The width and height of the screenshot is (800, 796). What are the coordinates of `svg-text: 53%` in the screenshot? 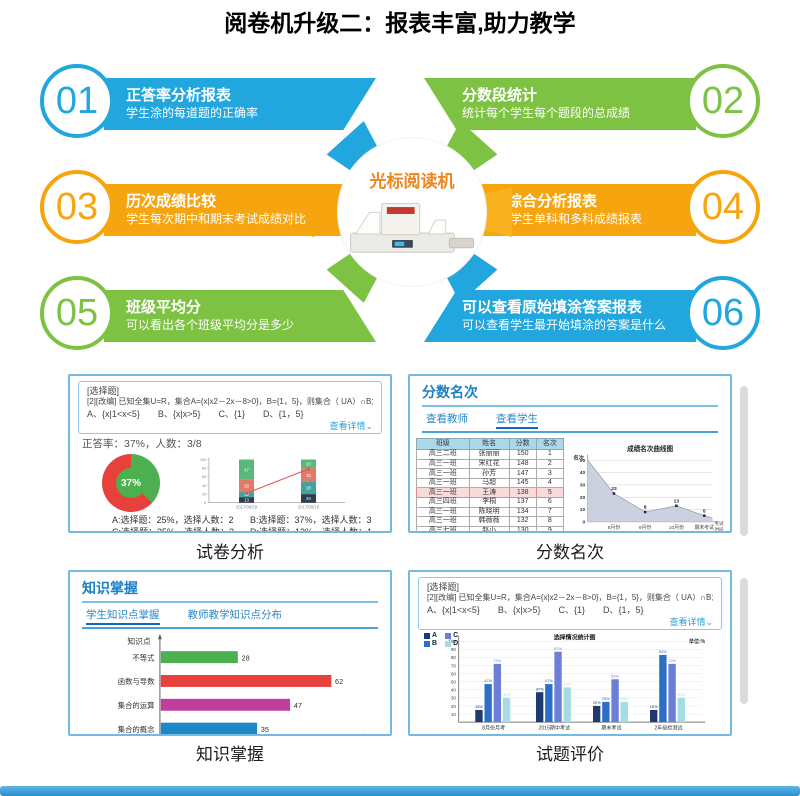 It's located at (615, 676).